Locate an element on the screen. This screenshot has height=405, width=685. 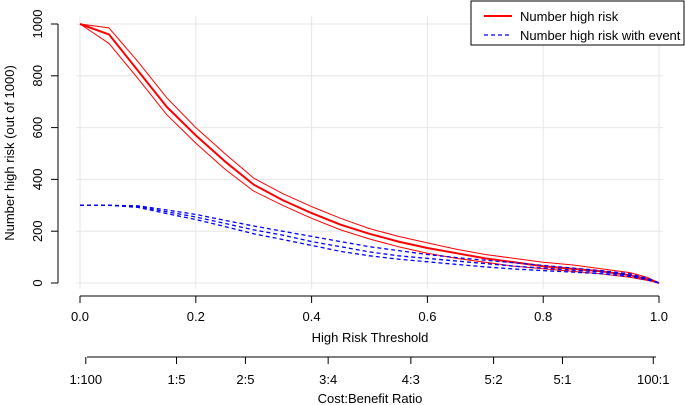
cost-benefit-tick-label: 4:3 is located at coordinates (411, 379).